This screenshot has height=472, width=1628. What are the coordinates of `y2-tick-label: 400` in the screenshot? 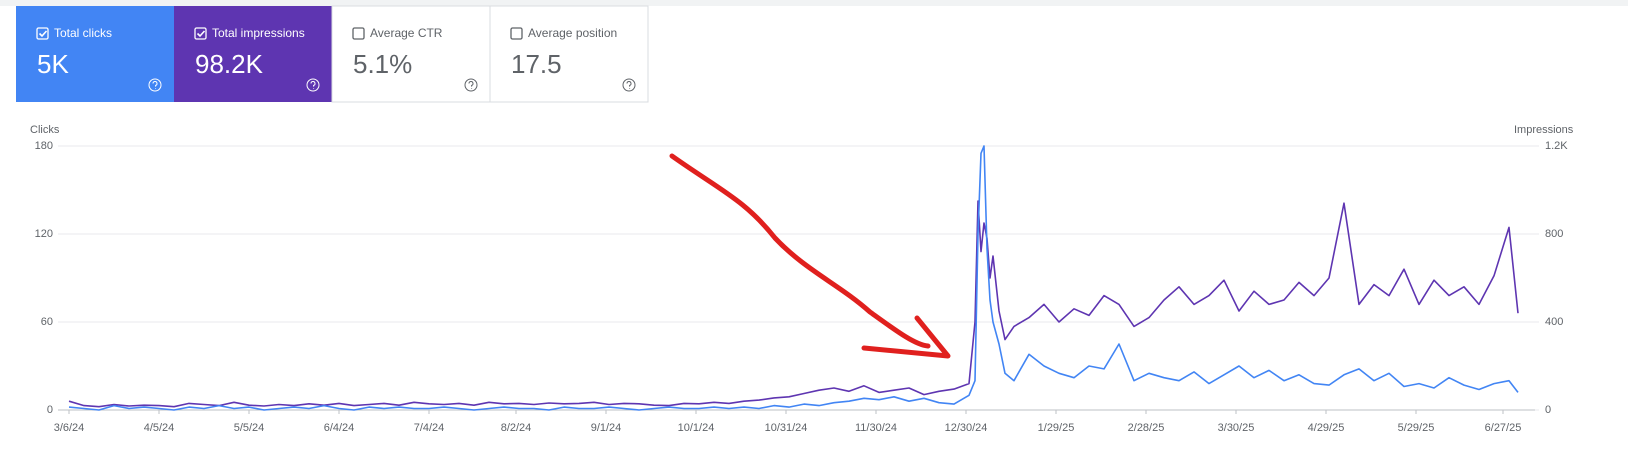 It's located at (1554, 322).